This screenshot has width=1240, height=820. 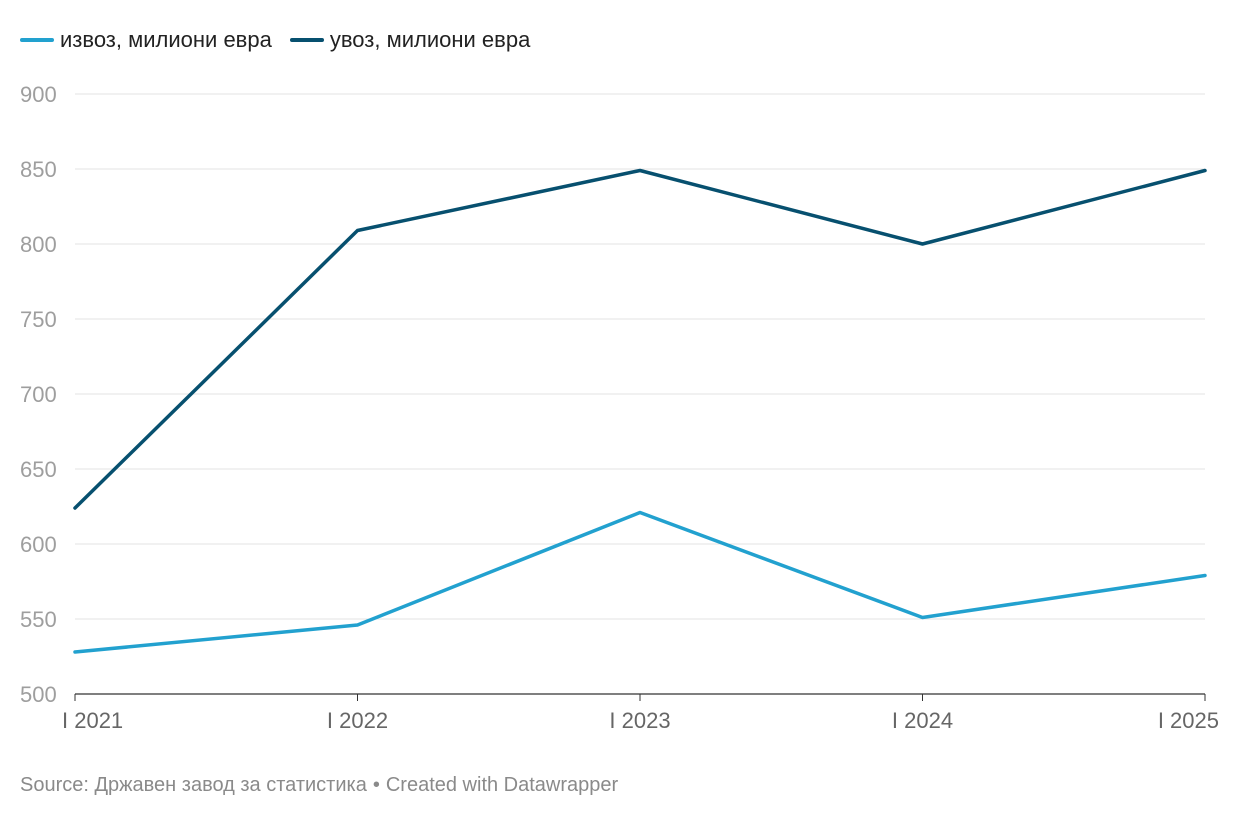 What do you see at coordinates (38, 244) in the screenshot?
I see `y-tick-label-800: 800` at bounding box center [38, 244].